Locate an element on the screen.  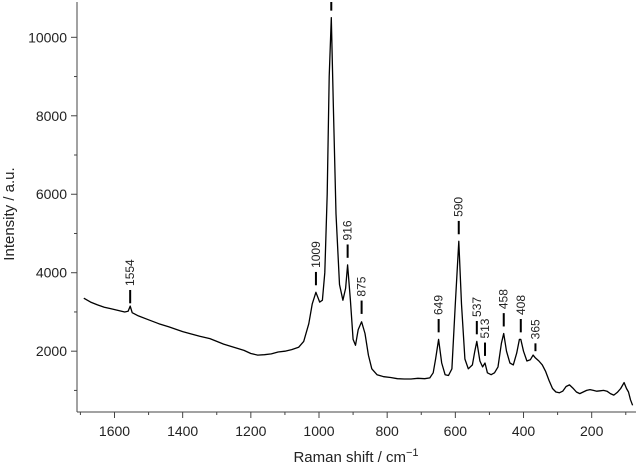
x-tick-label-600: 600 is located at coordinates (456, 431).